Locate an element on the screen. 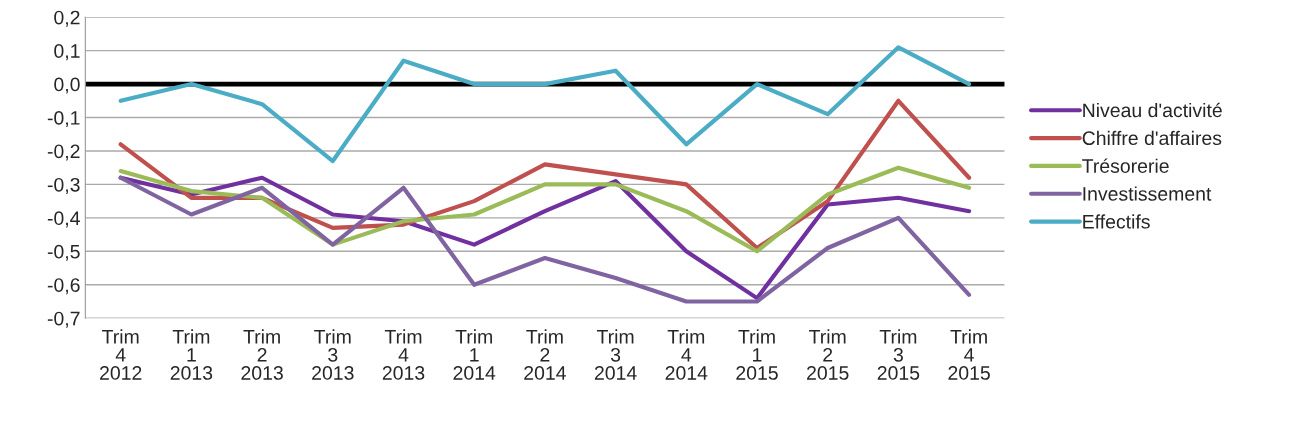 This screenshot has height=430, width=1313. x-tick-label: Trim 3 2014 is located at coordinates (615, 354).